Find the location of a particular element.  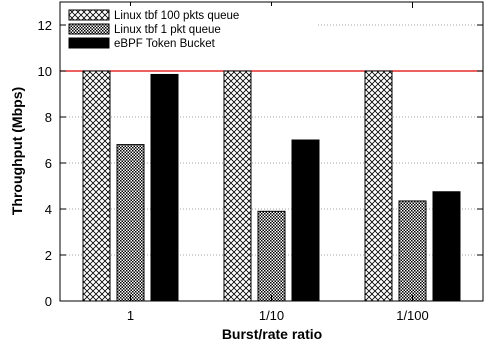

y-tick-label: 12 is located at coordinates (45, 25).